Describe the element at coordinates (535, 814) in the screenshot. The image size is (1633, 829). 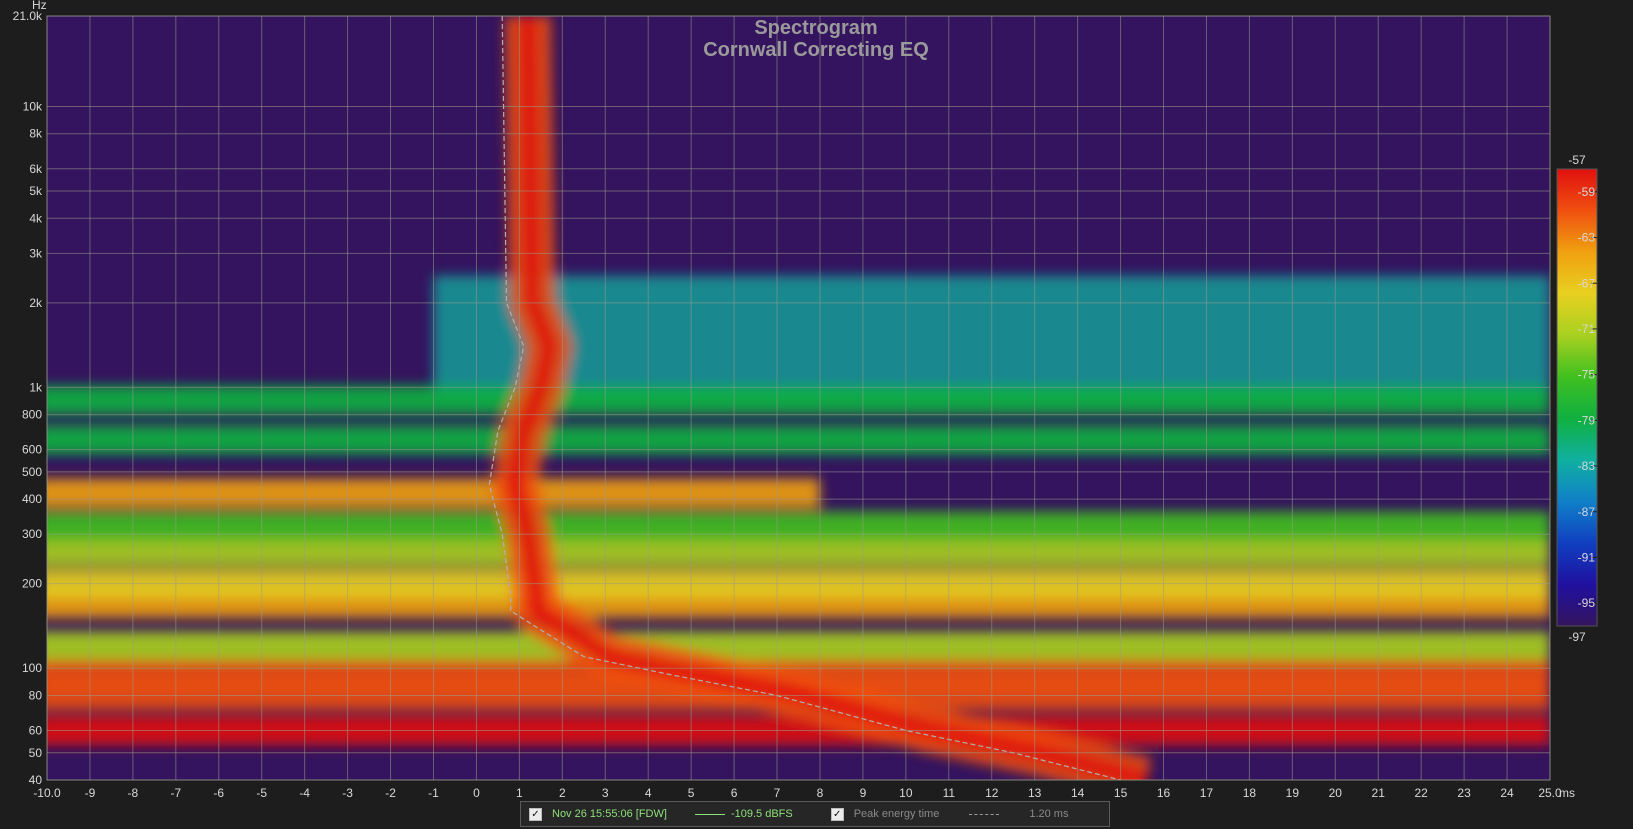
I see `measurement-checkbox: ✓` at that location.